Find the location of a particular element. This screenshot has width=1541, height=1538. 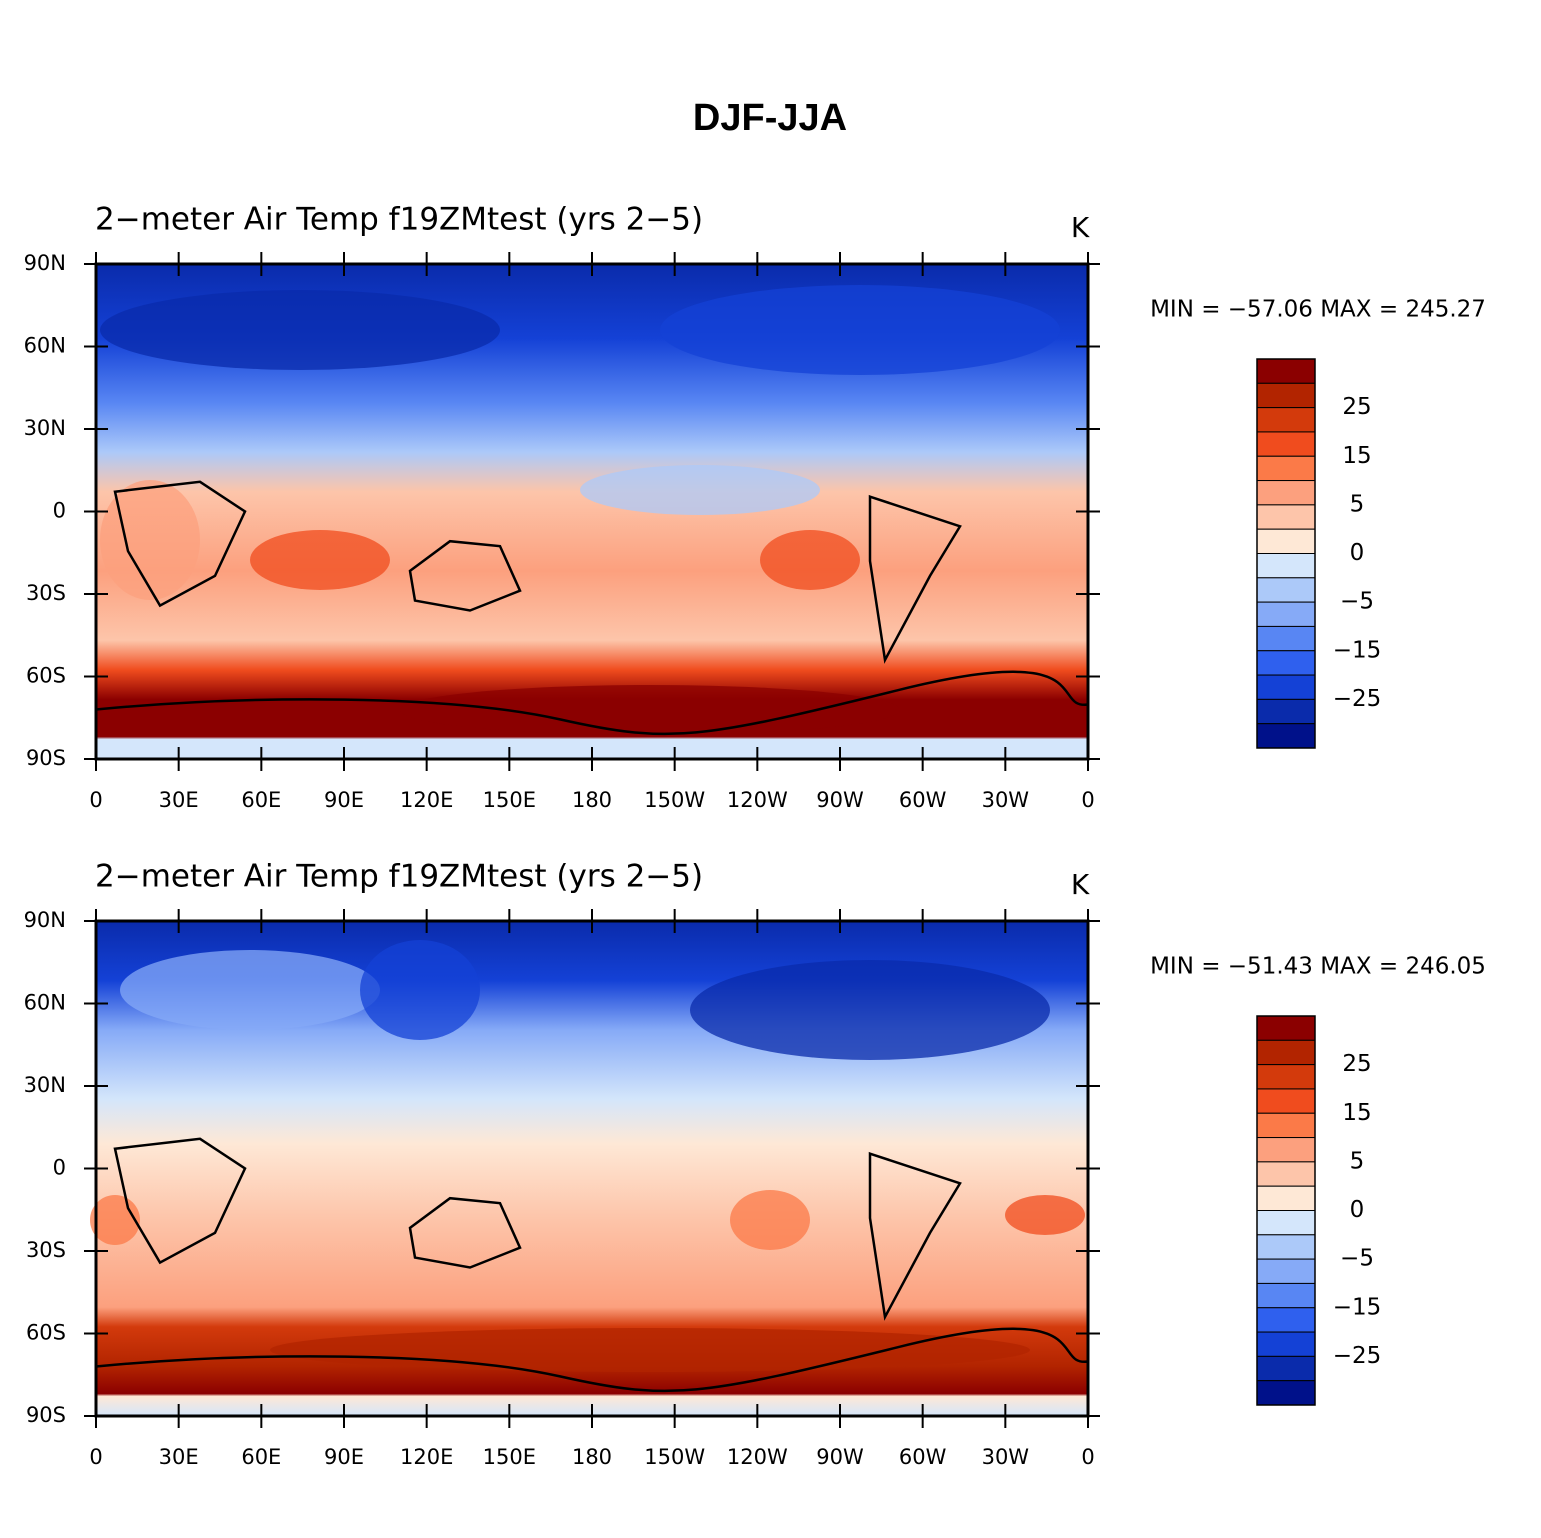

colorbar-frame is located at coordinates (1286, 1210).